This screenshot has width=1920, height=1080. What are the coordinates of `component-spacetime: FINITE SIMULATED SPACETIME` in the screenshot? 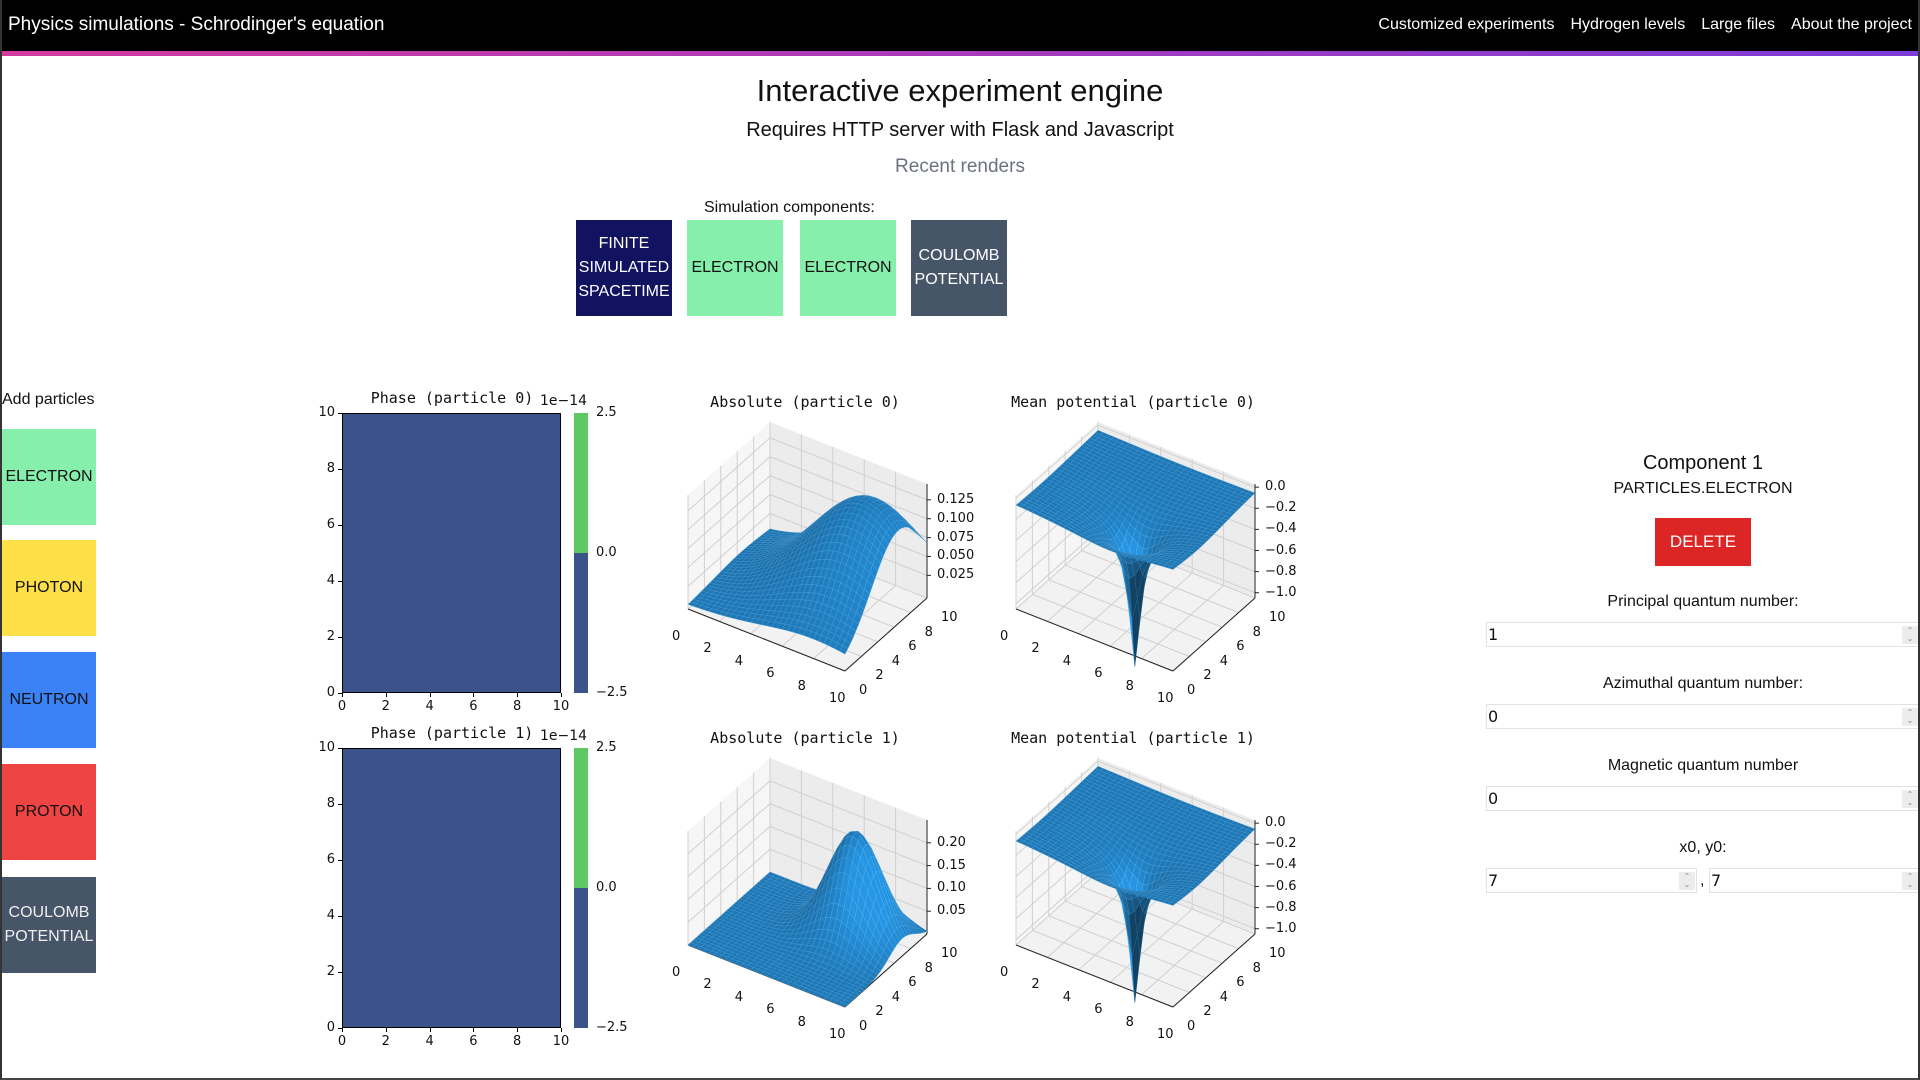 It's located at (624, 268).